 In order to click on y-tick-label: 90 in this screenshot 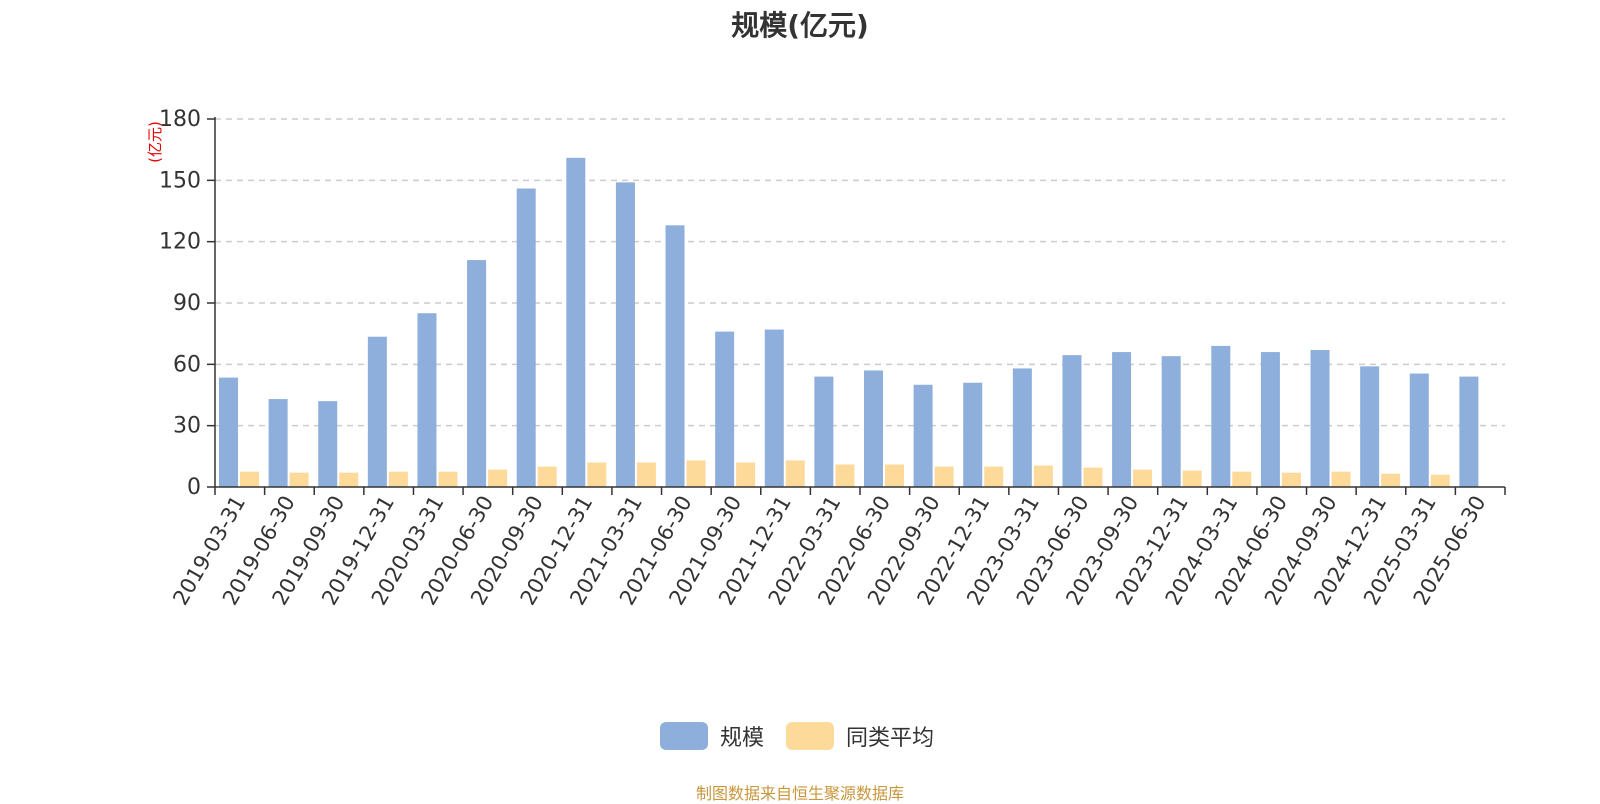, I will do `click(187, 303)`.